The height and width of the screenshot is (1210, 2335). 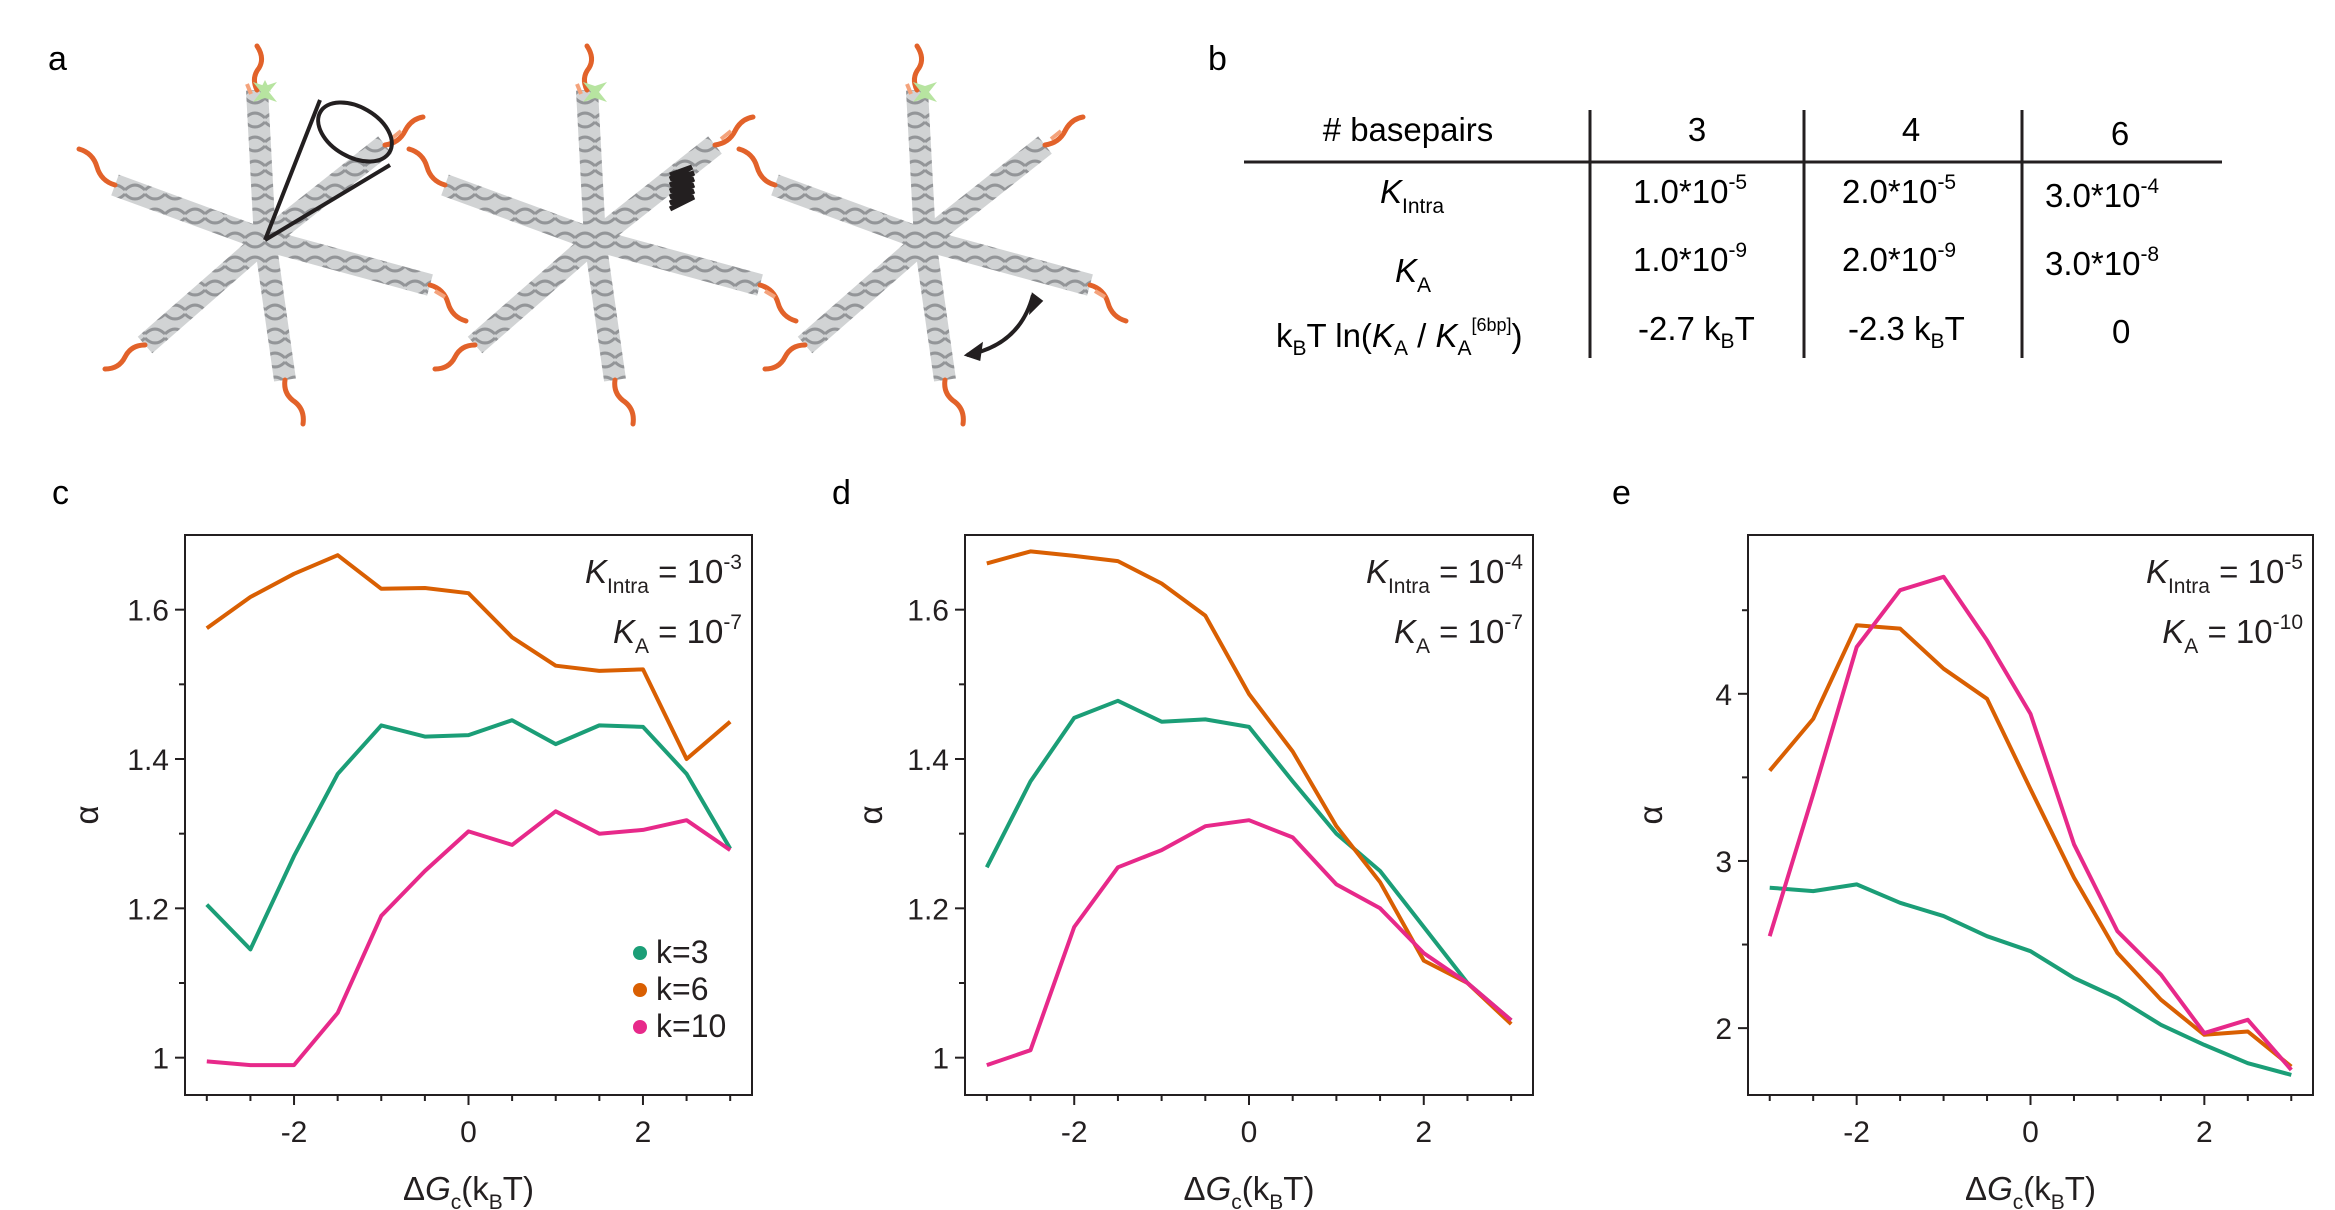 What do you see at coordinates (60, 493) in the screenshot?
I see `panel-label-c: c` at bounding box center [60, 493].